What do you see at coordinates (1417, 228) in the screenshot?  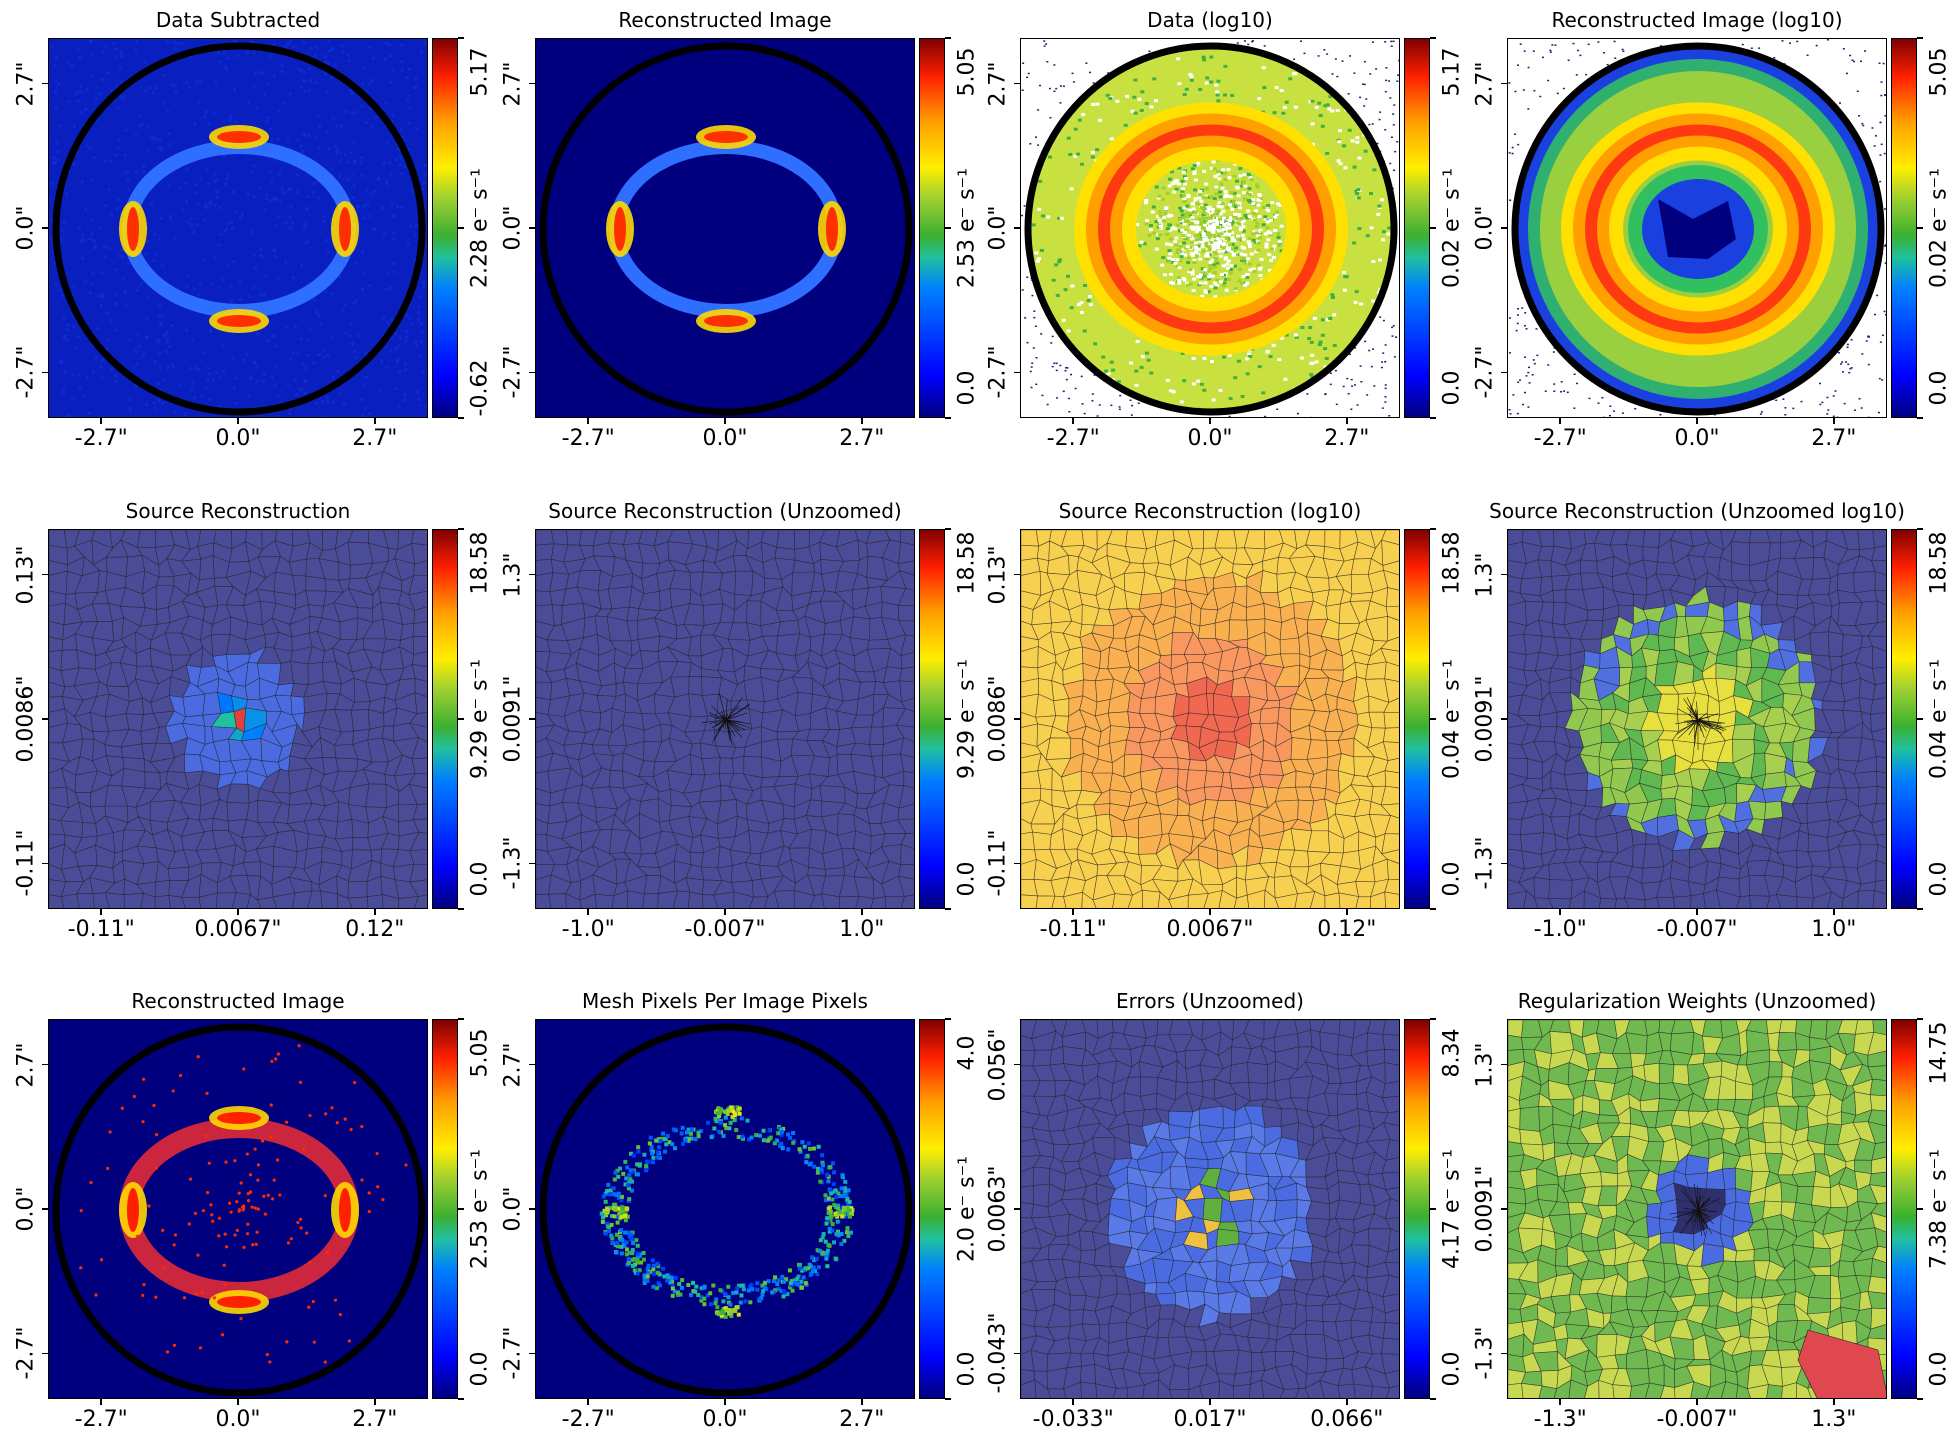 I see `colorbar` at bounding box center [1417, 228].